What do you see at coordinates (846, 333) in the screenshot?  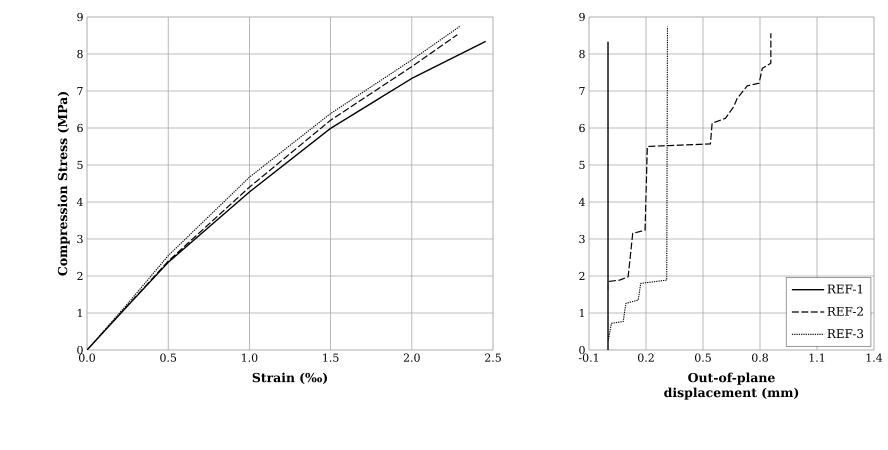 I see `legend-label: REF-3` at bounding box center [846, 333].